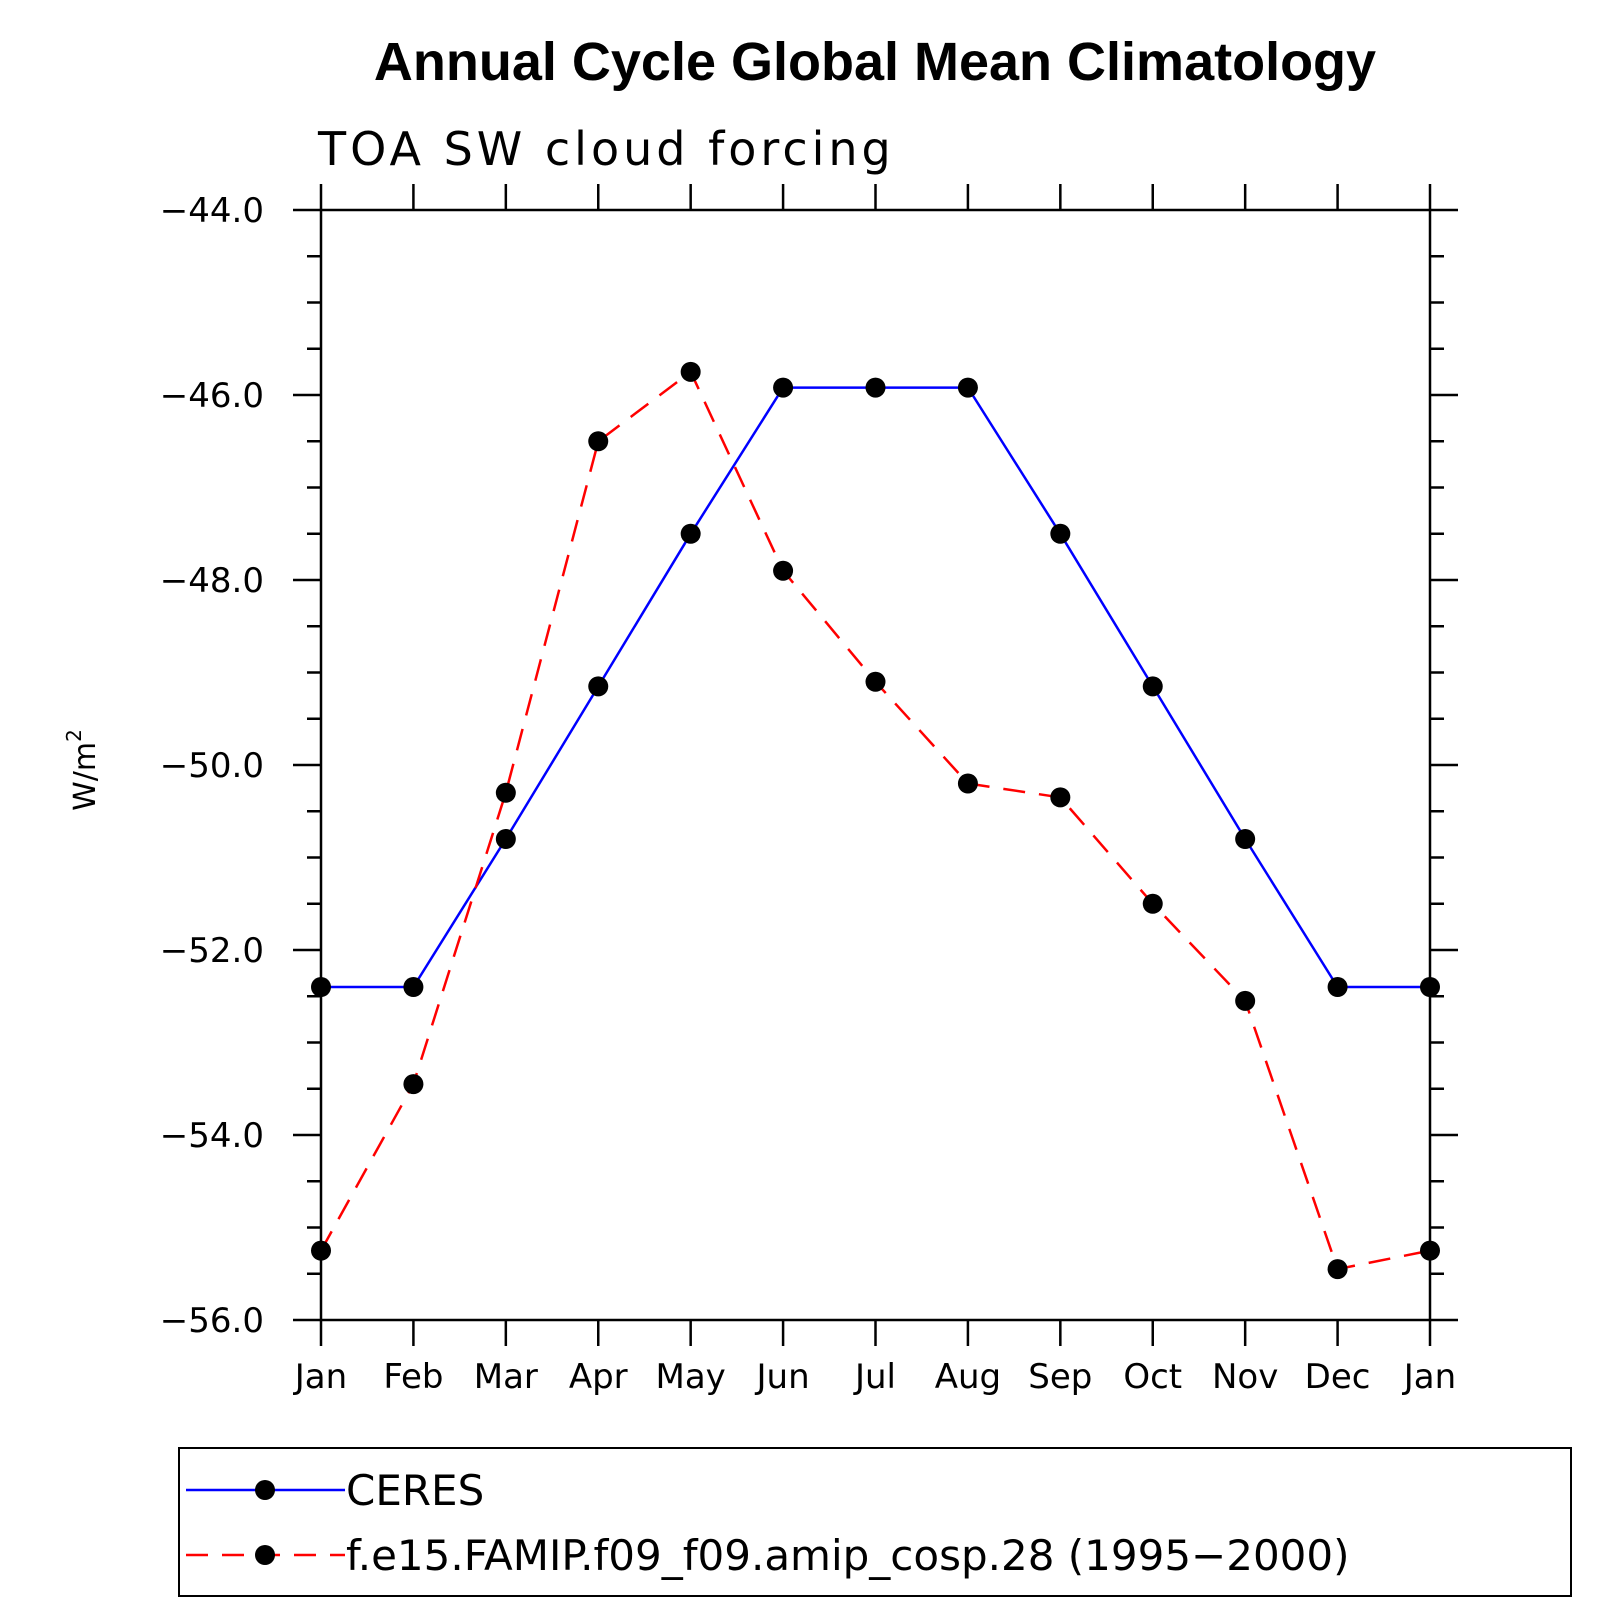 The image size is (1619, 1619). What do you see at coordinates (506, 1377) in the screenshot?
I see `x-tick-label: Mar` at bounding box center [506, 1377].